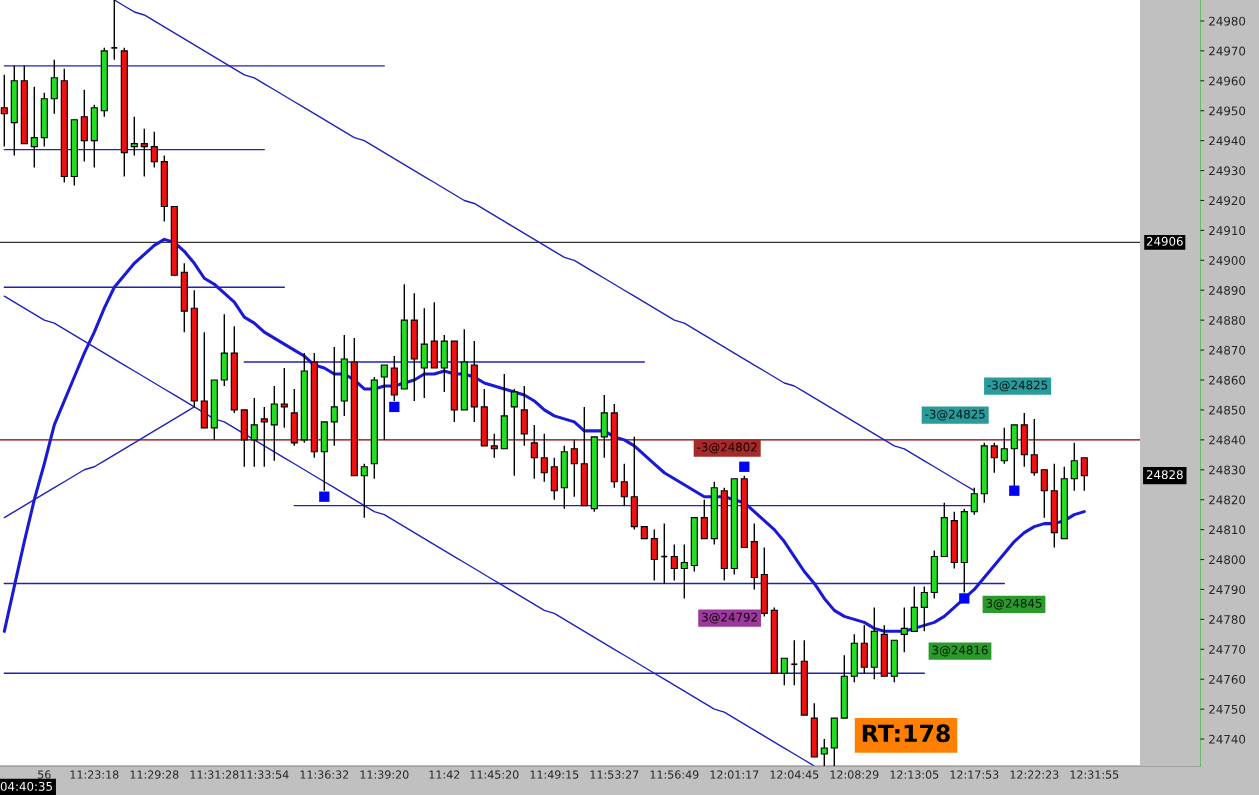  I want to click on x-tick-label: 11:31:28, so click(214, 774).